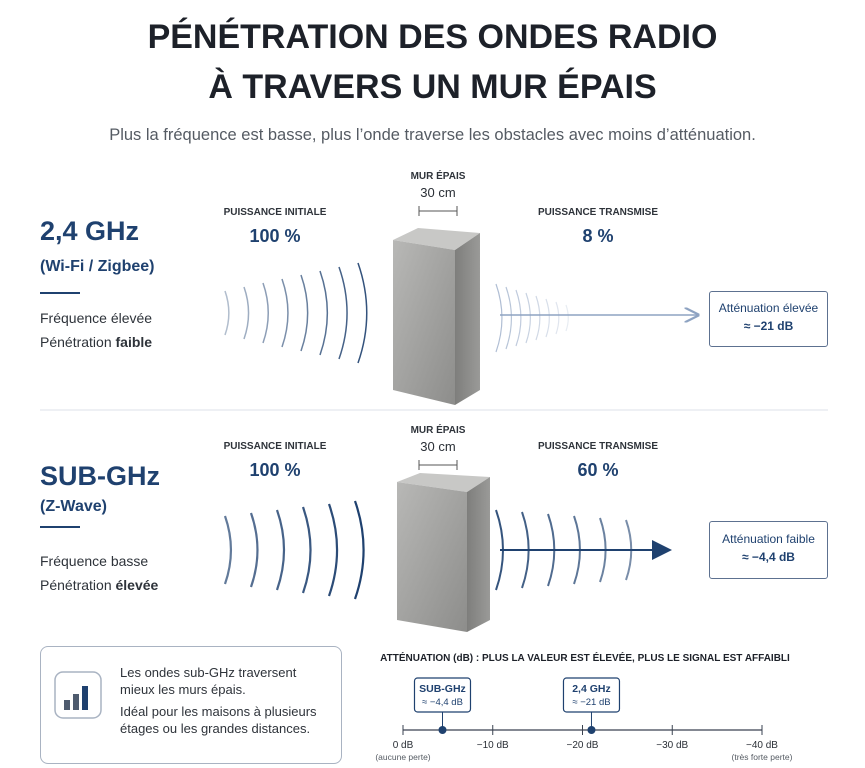 The image size is (865, 768). I want to click on marker-label: ≈ −21 dB, so click(591, 702).